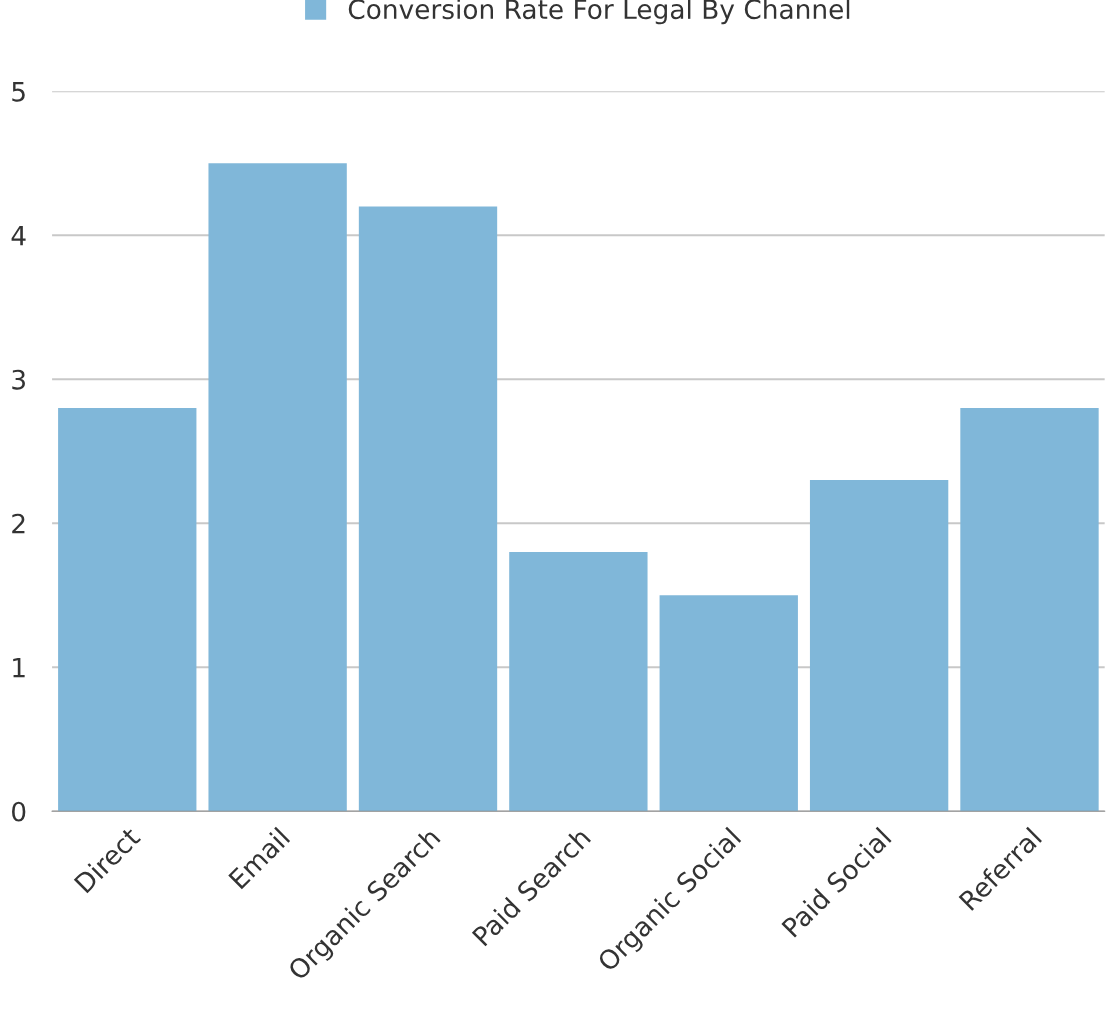  I want to click on y-tick-label: 3, so click(18, 379).